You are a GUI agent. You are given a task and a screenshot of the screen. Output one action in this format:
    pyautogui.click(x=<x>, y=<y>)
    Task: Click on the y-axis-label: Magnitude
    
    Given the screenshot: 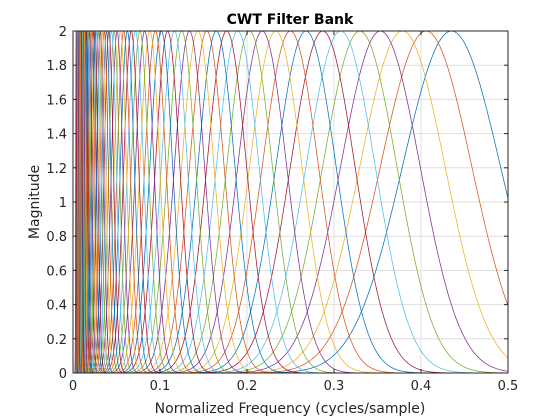 What is the action you would take?
    pyautogui.click(x=35, y=202)
    